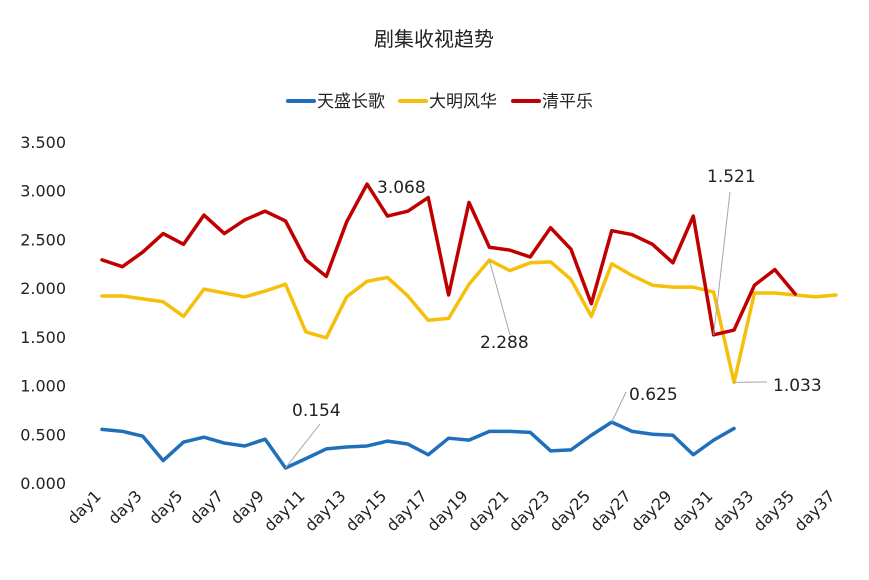 The height and width of the screenshot is (580, 869). Describe the element at coordinates (43, 386) in the screenshot. I see `y-tick-label: 1.000` at that location.